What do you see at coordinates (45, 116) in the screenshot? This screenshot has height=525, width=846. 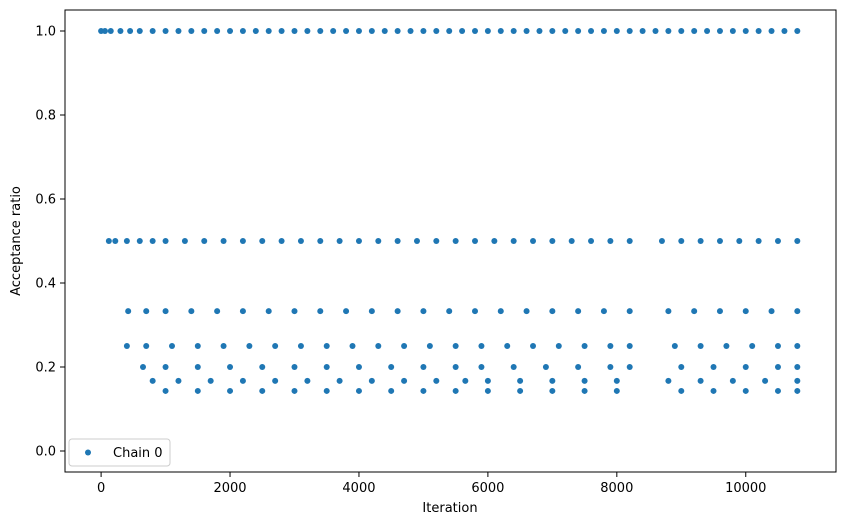 I see `y-tick-label: 0.8` at bounding box center [45, 116].